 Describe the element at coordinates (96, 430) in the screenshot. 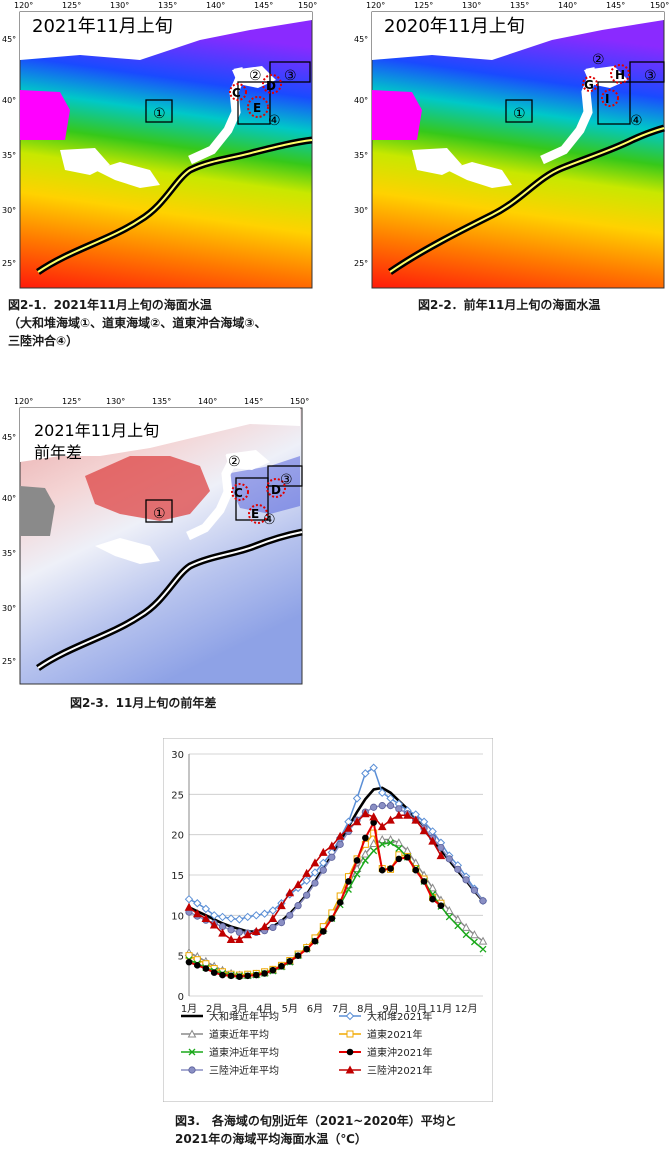

I see `map3-title-line1: 2021年11月上旬` at that location.